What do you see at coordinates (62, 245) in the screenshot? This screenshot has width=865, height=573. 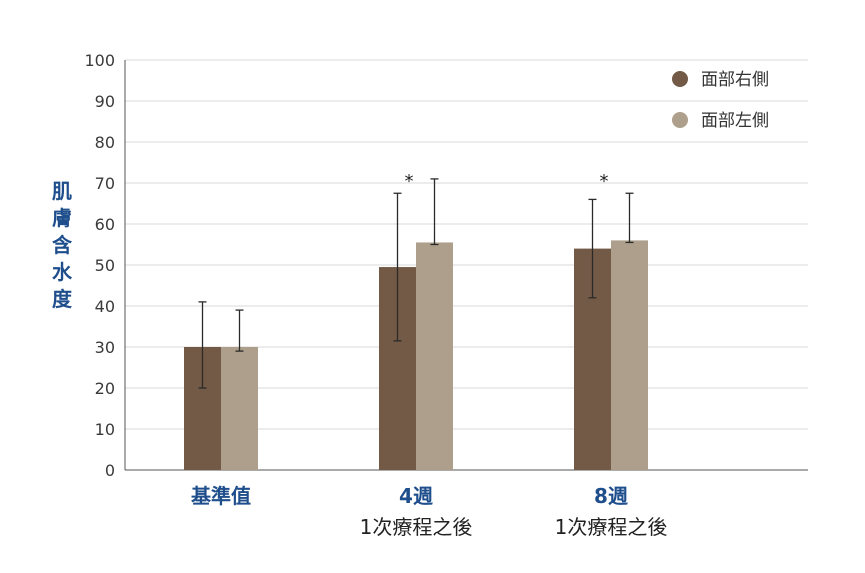 I see `y-axis-label-char: 含` at bounding box center [62, 245].